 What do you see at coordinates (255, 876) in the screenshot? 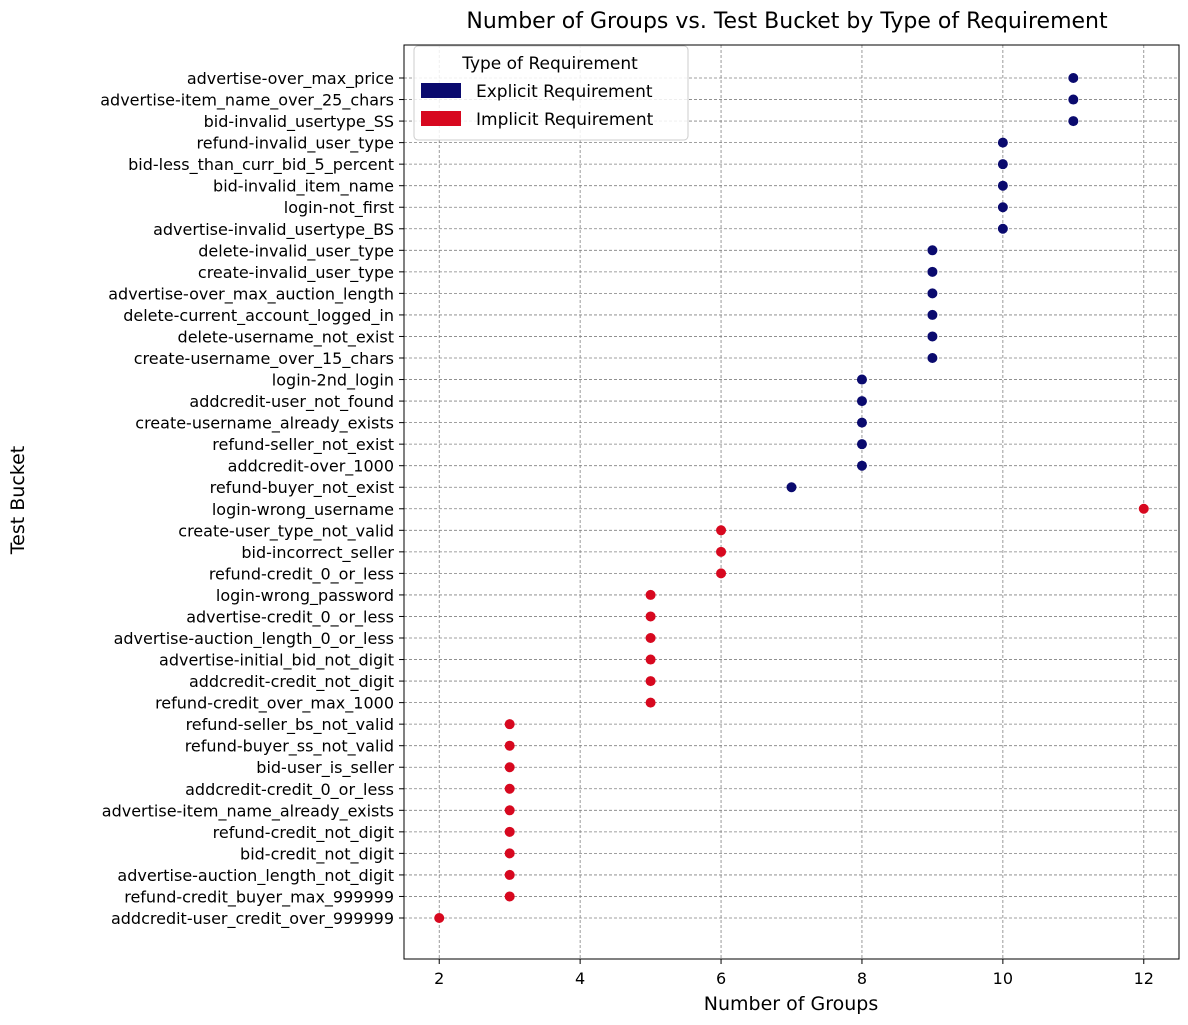
I see `y-tick-label: advertise-auction_length_not_digit` at bounding box center [255, 876].